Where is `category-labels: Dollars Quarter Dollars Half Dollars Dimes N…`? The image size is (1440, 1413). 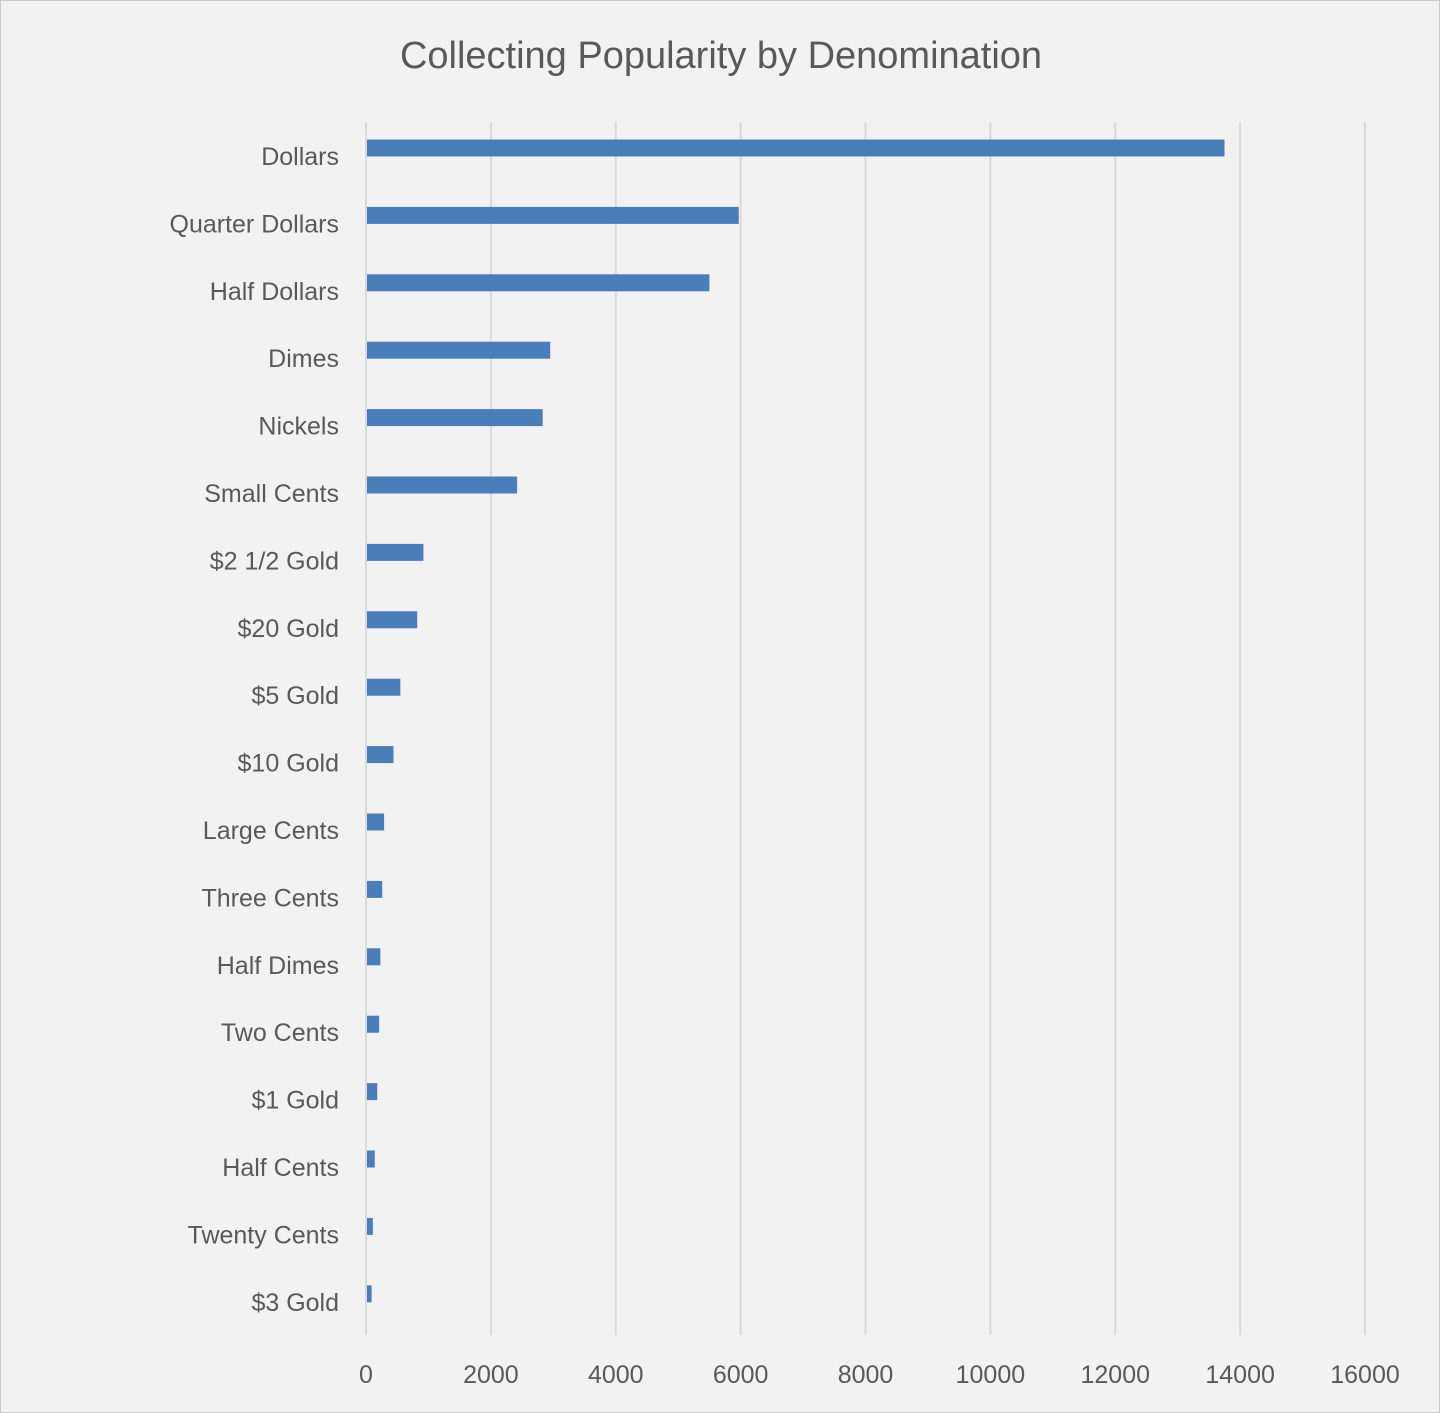
category-labels: Dollars Quarter Dollars Half Dollars Dimes N… is located at coordinates (255, 730).